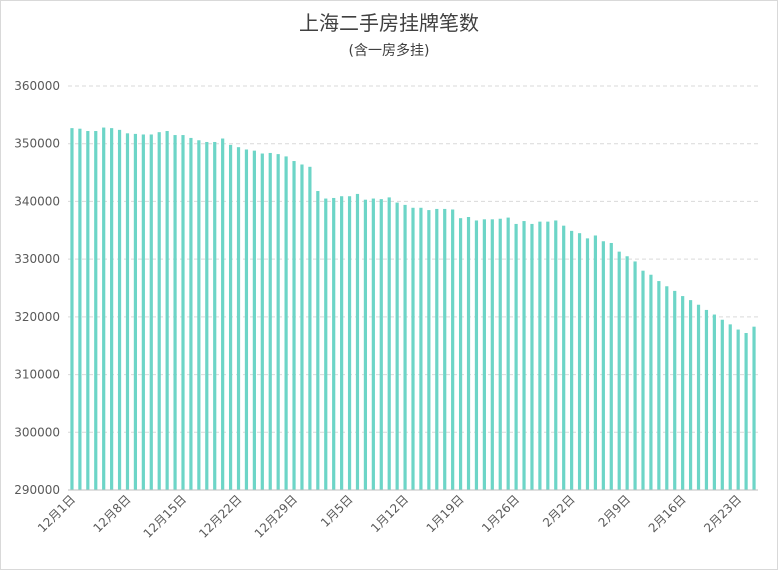 The image size is (778, 570). What do you see at coordinates (389, 23) in the screenshot?
I see `chart-title: 上海二手房挂牌笔数` at bounding box center [389, 23].